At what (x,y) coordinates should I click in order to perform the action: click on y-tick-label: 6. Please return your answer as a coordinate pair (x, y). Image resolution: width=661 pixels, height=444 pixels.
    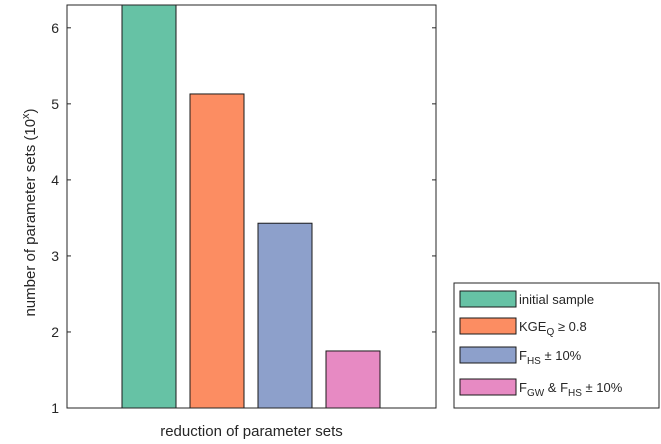
    Looking at the image, I should click on (55, 28).